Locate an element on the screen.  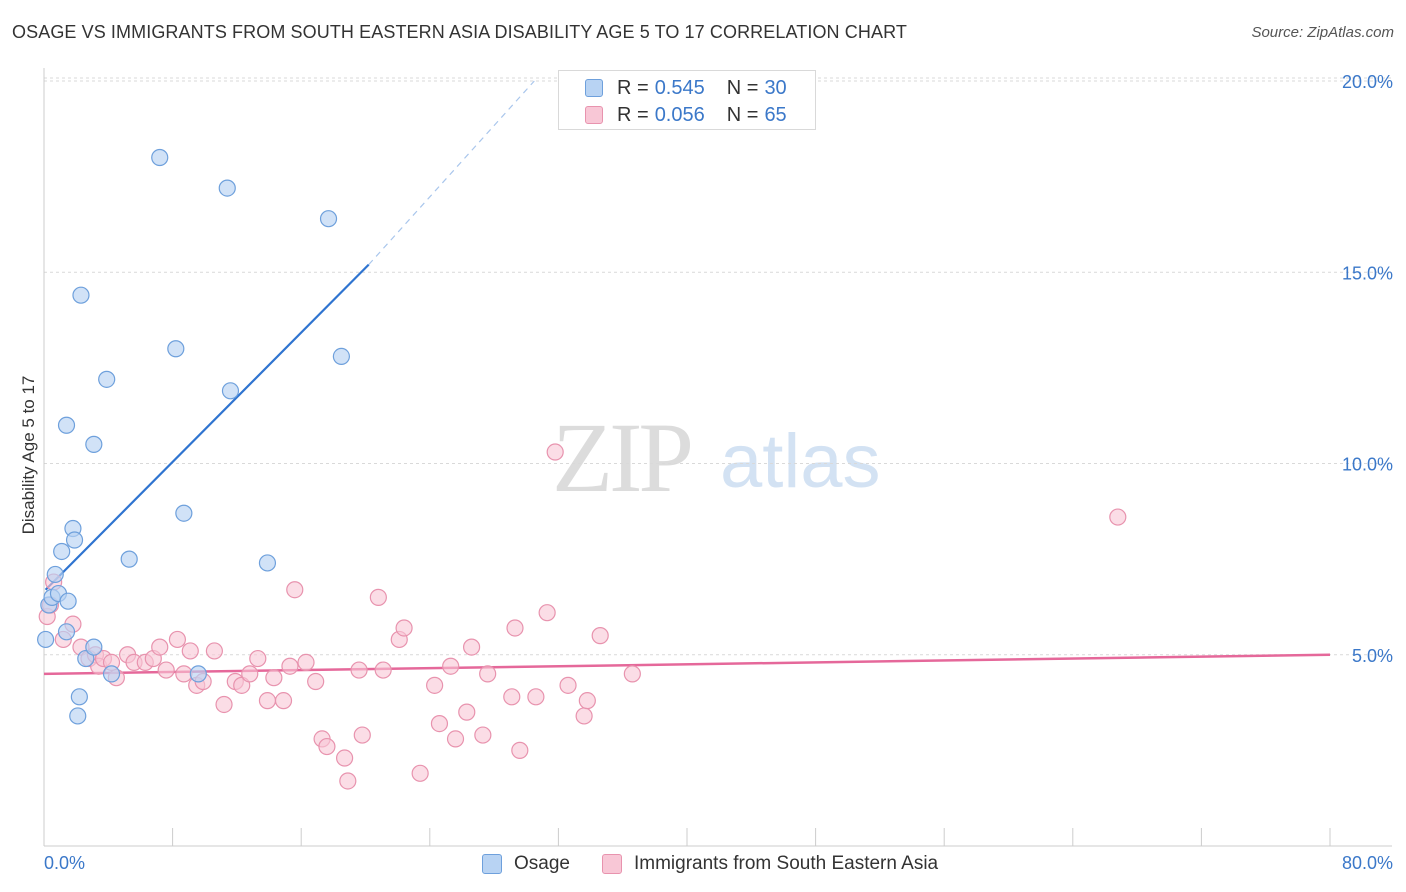
legend-row-sea: R = 0.056 N = 65 is located at coordinates (688, 115).